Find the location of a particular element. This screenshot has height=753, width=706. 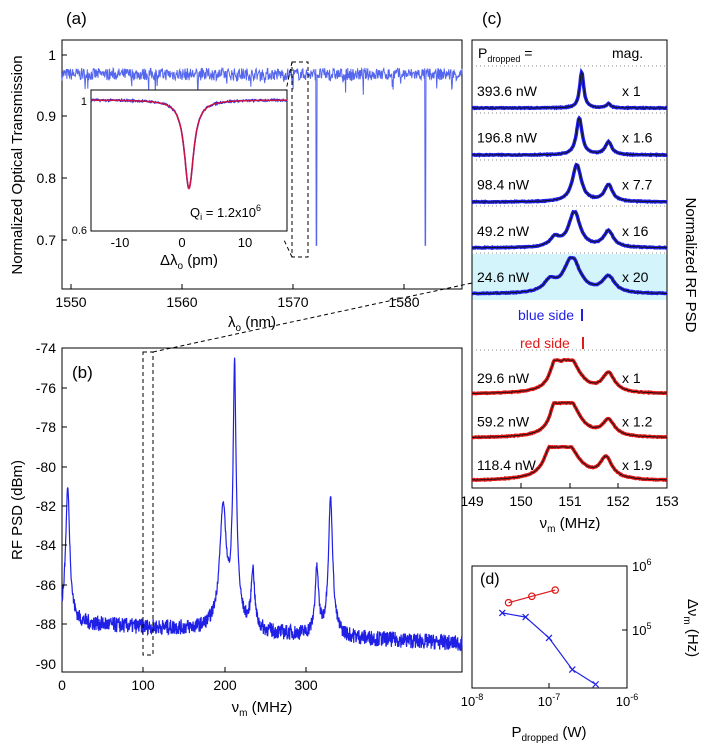

trace-power-label: 118.4 nW is located at coordinates (507, 465).